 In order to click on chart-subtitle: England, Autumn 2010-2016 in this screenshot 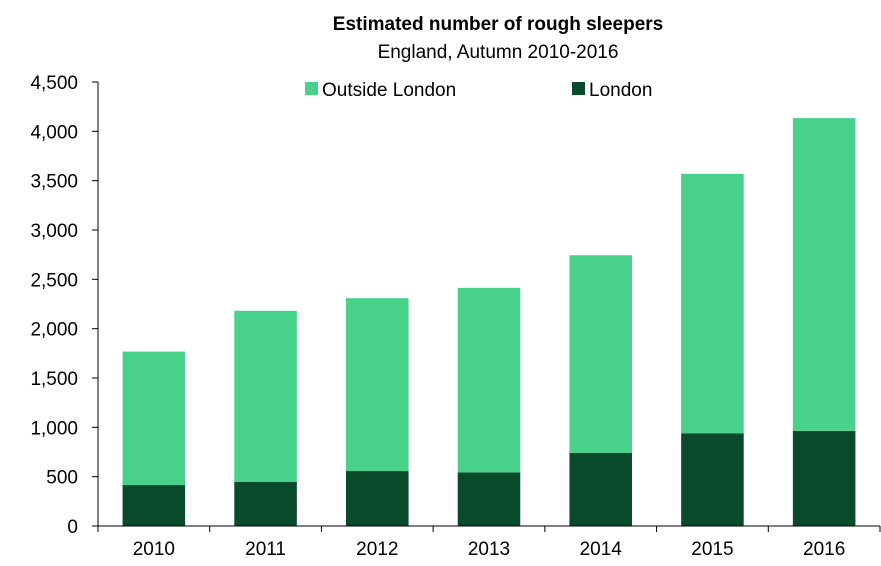, I will do `click(498, 52)`.